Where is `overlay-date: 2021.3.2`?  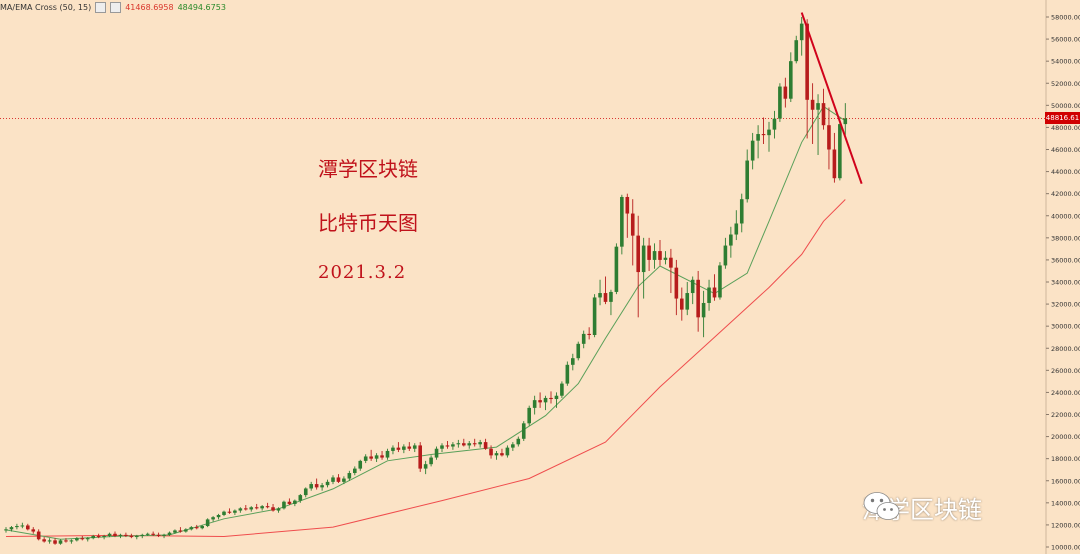
overlay-date: 2021.3.2 is located at coordinates (362, 272).